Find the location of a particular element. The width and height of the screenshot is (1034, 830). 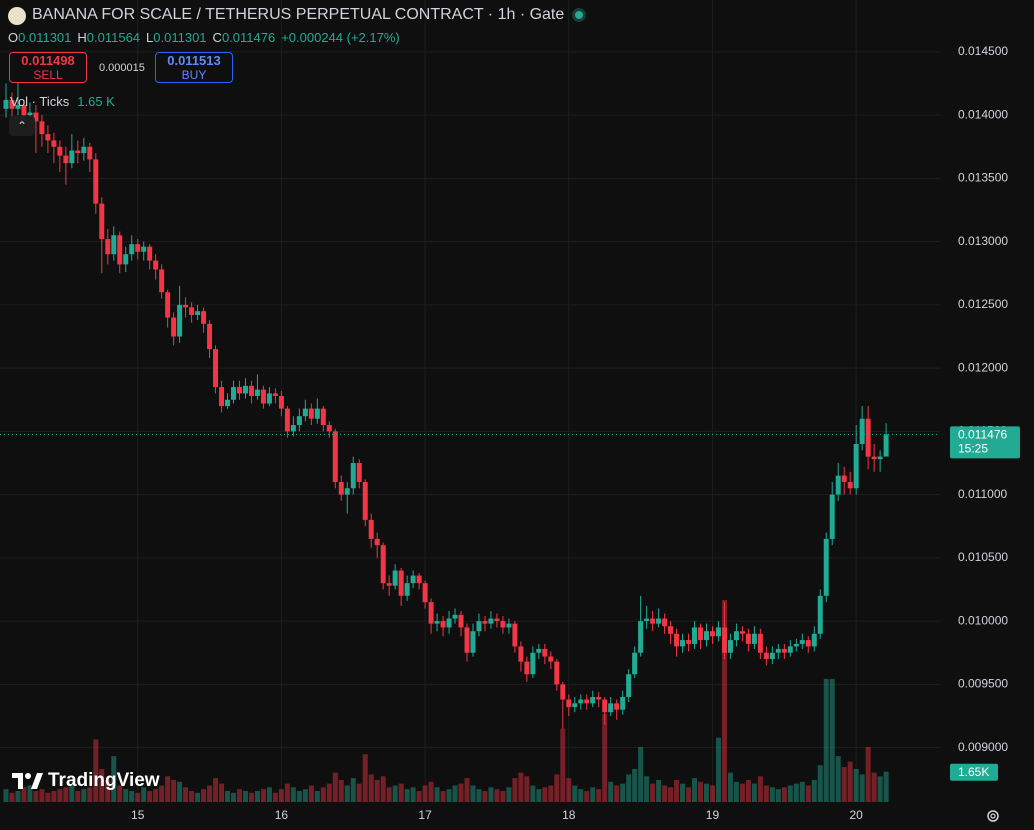

y-tick-label: 0.014000 is located at coordinates (983, 114).